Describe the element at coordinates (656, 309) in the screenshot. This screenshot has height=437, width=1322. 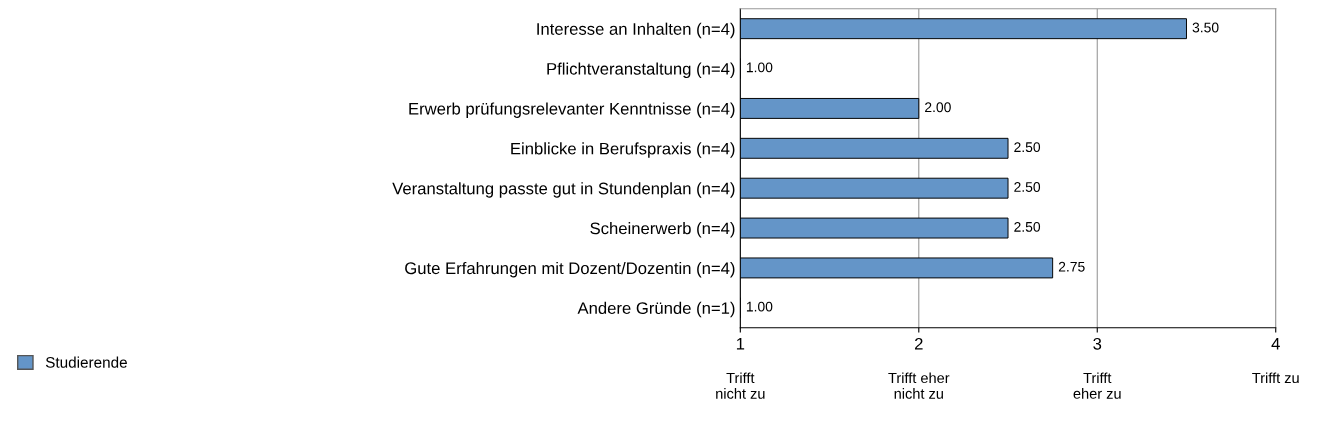
I see `y-tick-label: Andere Gründe (n=1)` at that location.